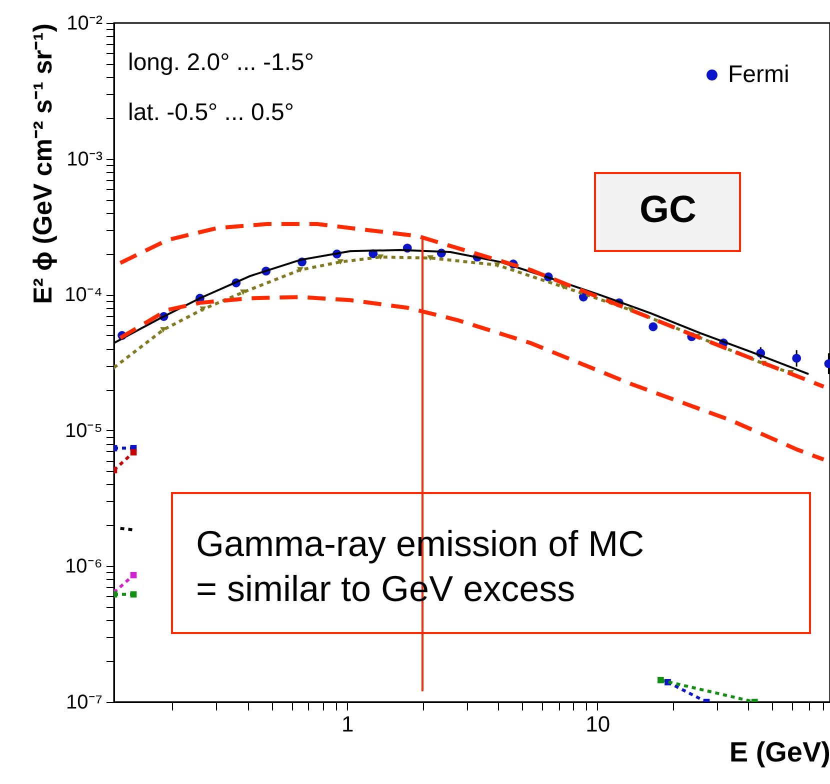  Describe the element at coordinates (84, 23) in the screenshot. I see `y-tick-label: 10⁻²` at that location.